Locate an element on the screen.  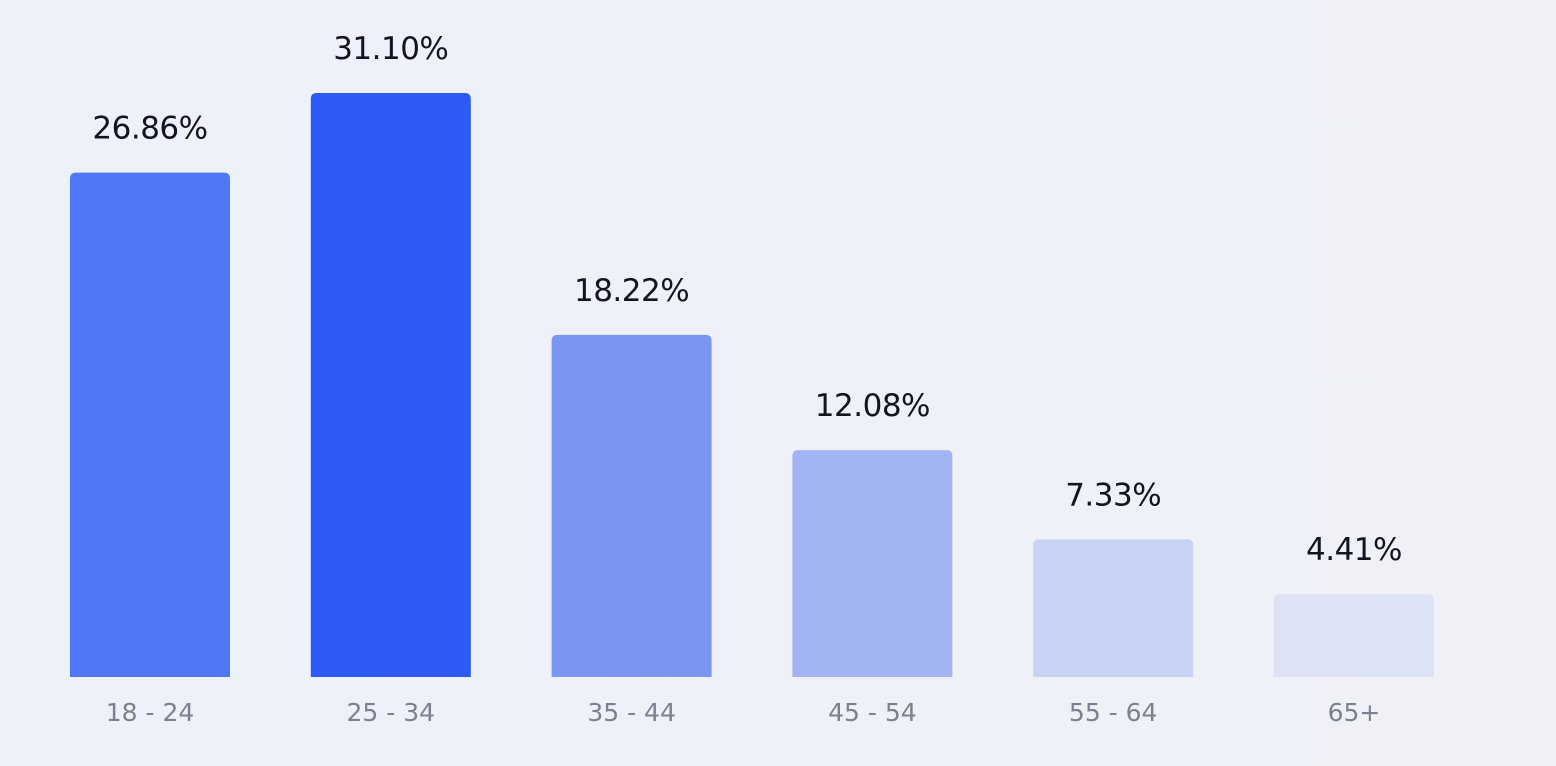
bar-value-label: 12.08% is located at coordinates (872, 406).